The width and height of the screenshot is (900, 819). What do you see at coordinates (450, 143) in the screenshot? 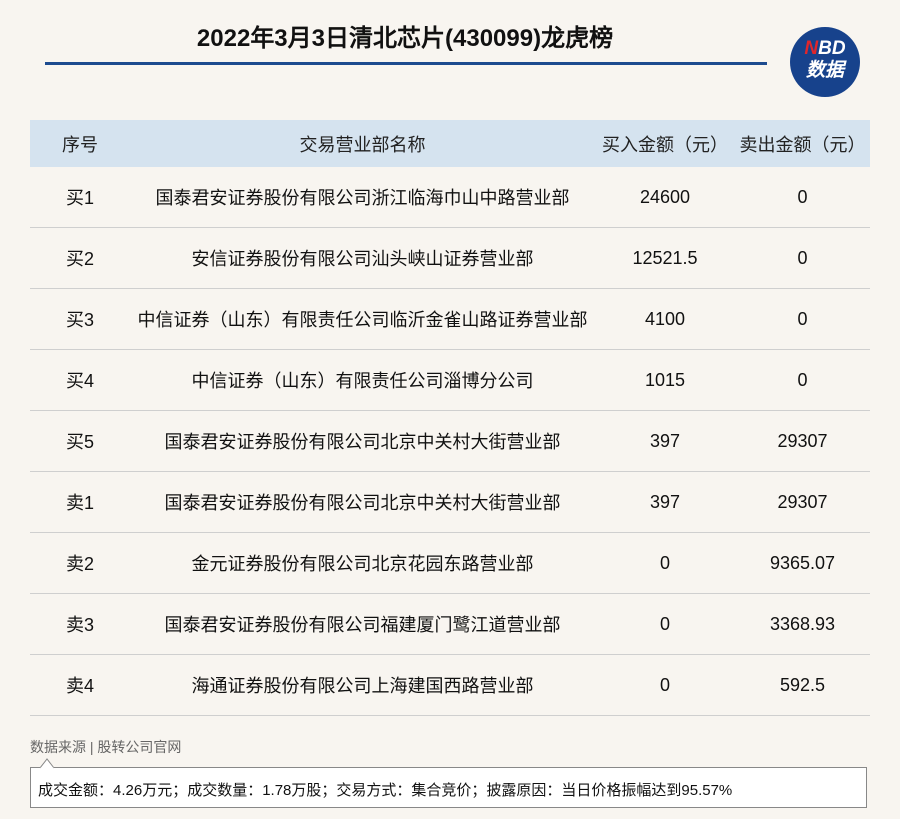
I see `header-row: 序号 交易营业部名称 买入金额（元） 卖出金额（元）` at bounding box center [450, 143].